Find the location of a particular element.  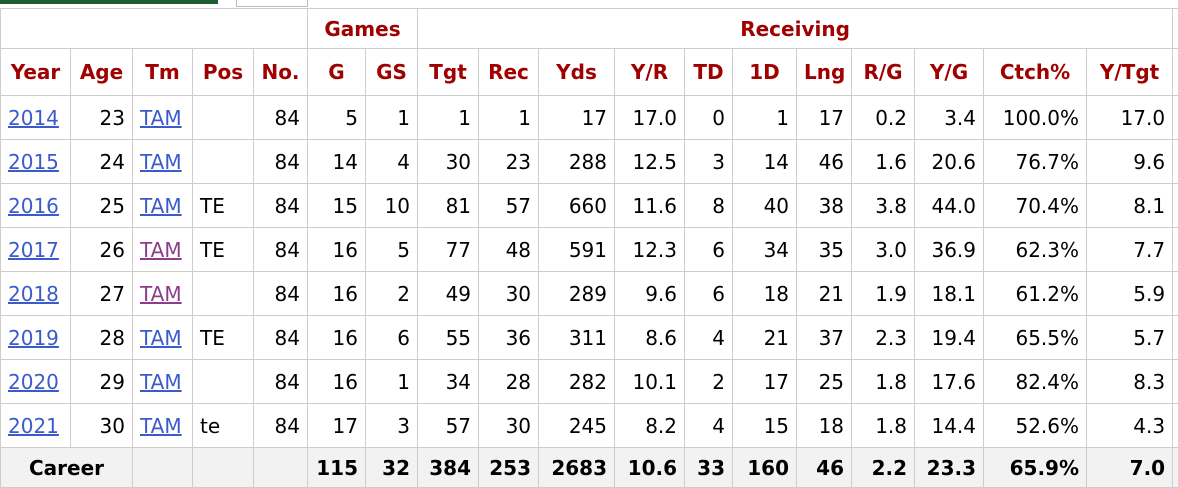

tab-active is located at coordinates (109, 2).